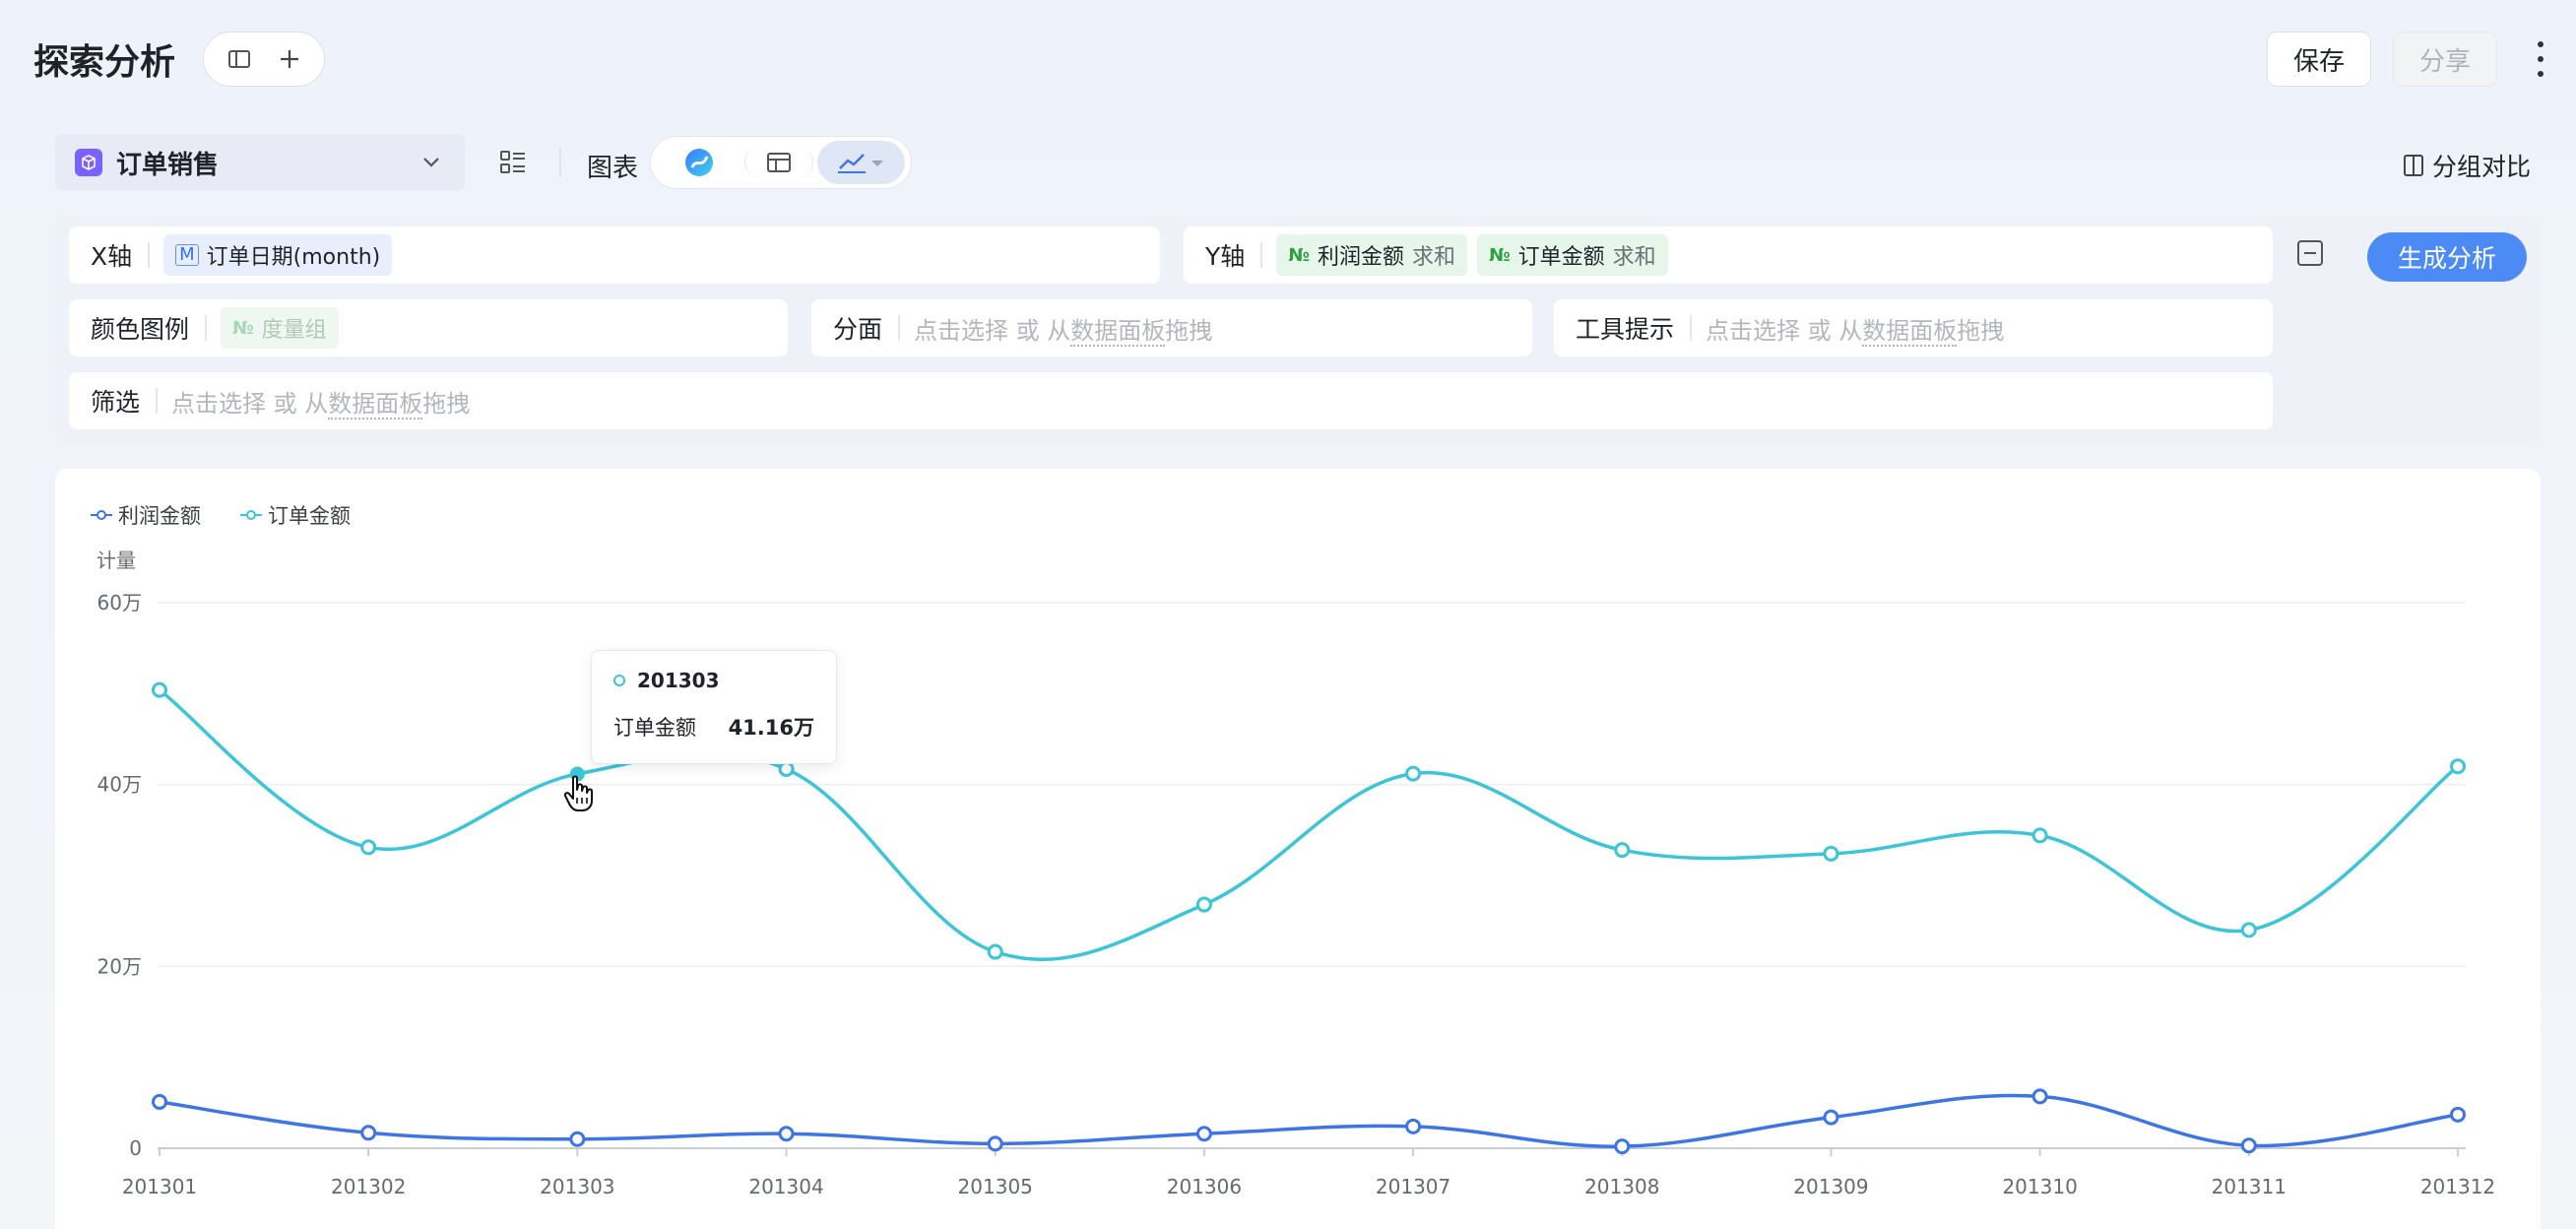  I want to click on color-legend-field: 颜色图例 № 度量组, so click(428, 328).